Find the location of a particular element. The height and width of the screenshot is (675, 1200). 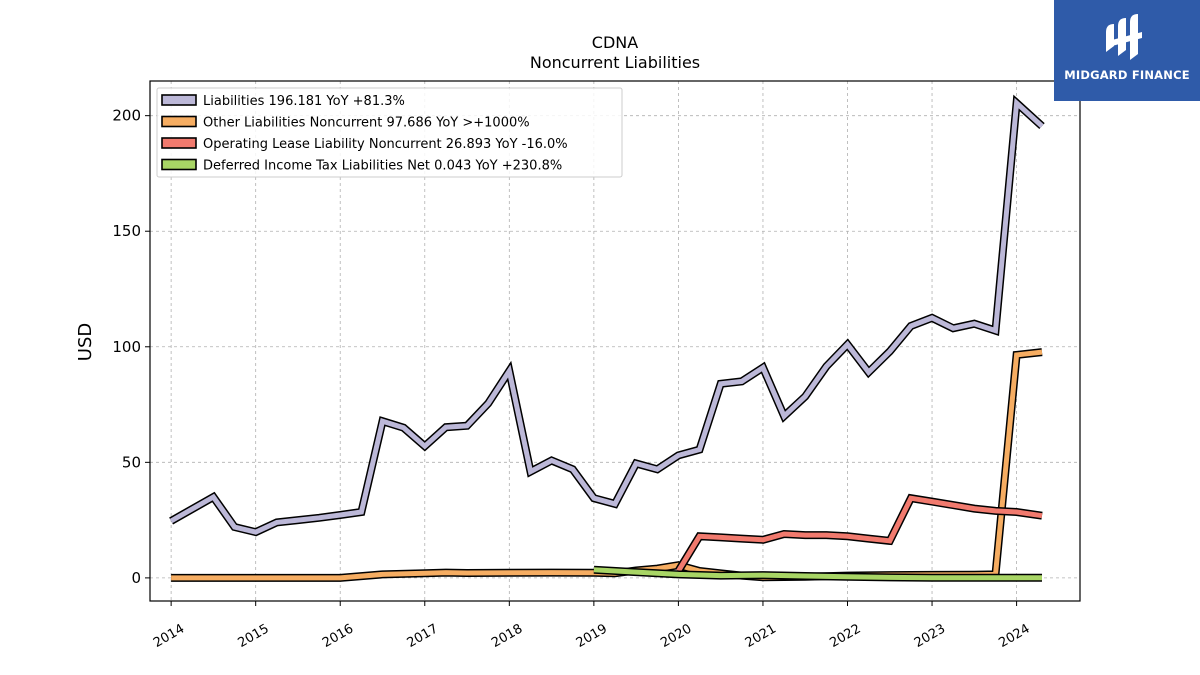

series-deferred-income-tax-liabilities-net is located at coordinates (818, 573).